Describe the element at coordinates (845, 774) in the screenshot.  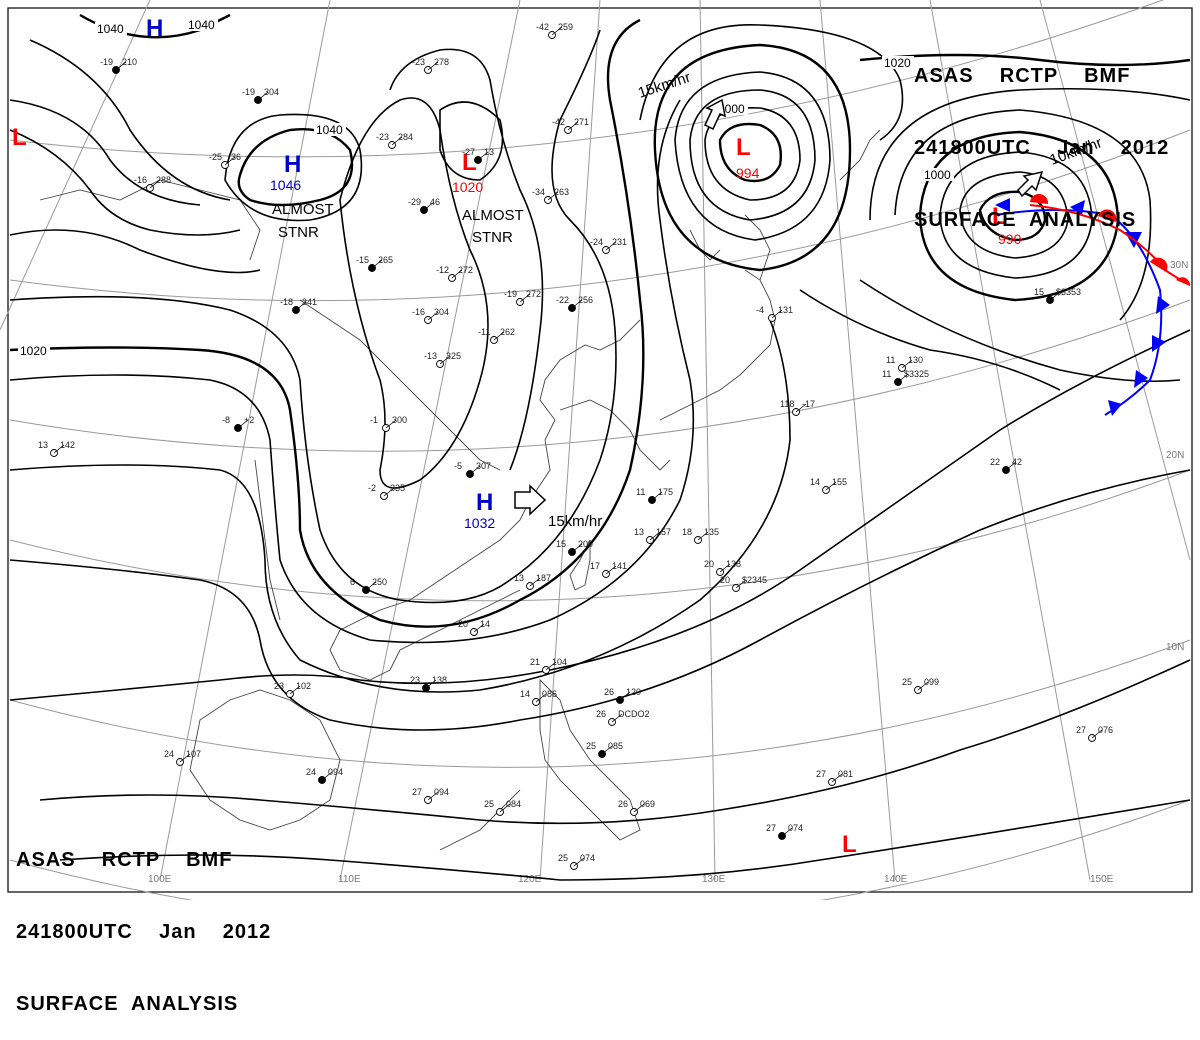
I see `station-pressure: 081` at that location.